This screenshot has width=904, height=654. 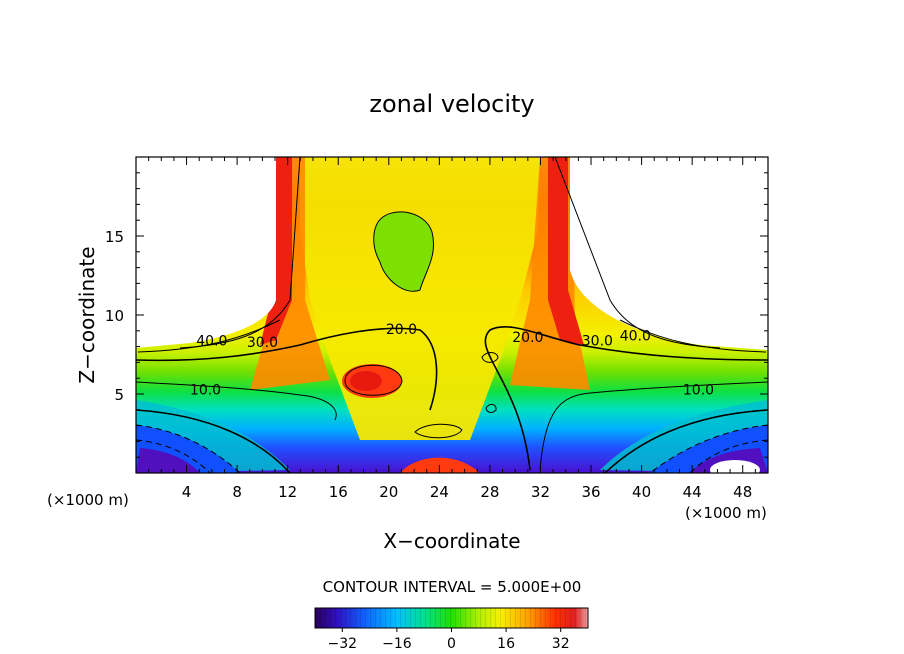 What do you see at coordinates (187, 492) in the screenshot?
I see `x-tick-label: 4` at bounding box center [187, 492].